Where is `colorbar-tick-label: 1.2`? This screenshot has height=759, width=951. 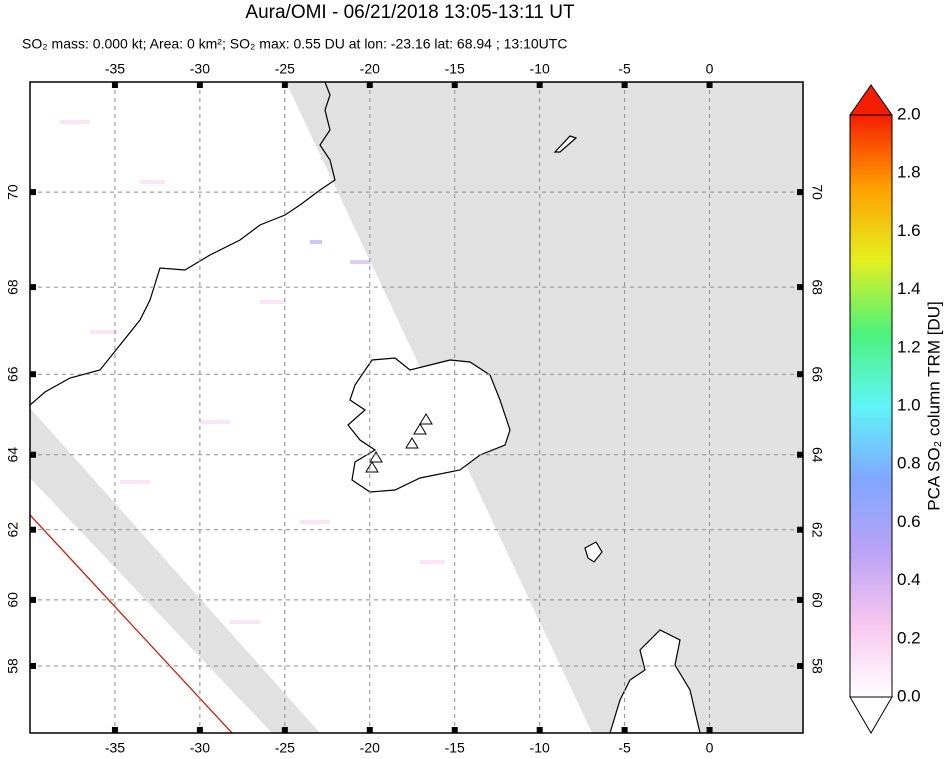
colorbar-tick-label: 1.2 is located at coordinates (909, 346).